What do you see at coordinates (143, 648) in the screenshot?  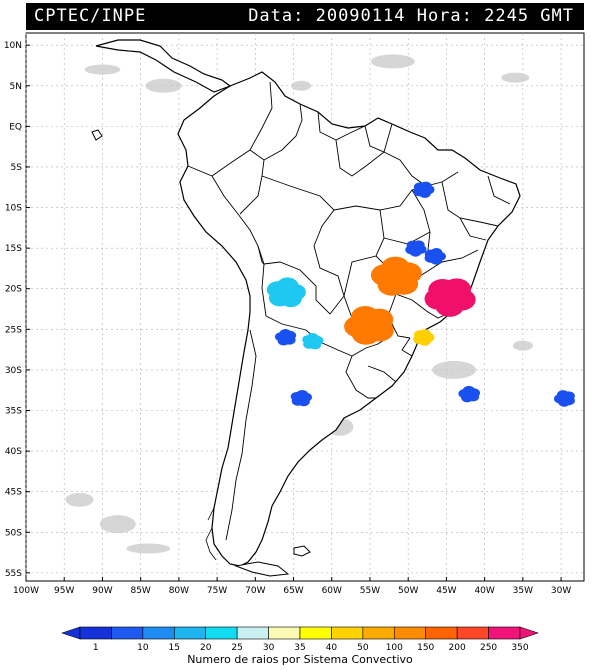 I see `legend-tick-label: 10` at bounding box center [143, 648].